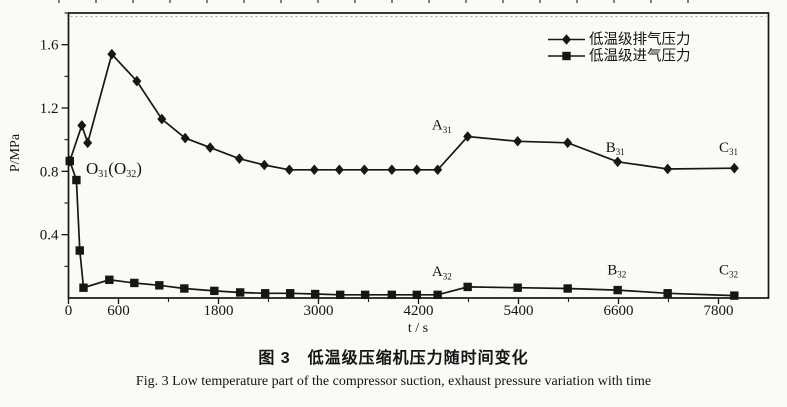 The width and height of the screenshot is (787, 407). Describe the element at coordinates (49, 172) in the screenshot. I see `y-tick-label: 0.8` at that location.